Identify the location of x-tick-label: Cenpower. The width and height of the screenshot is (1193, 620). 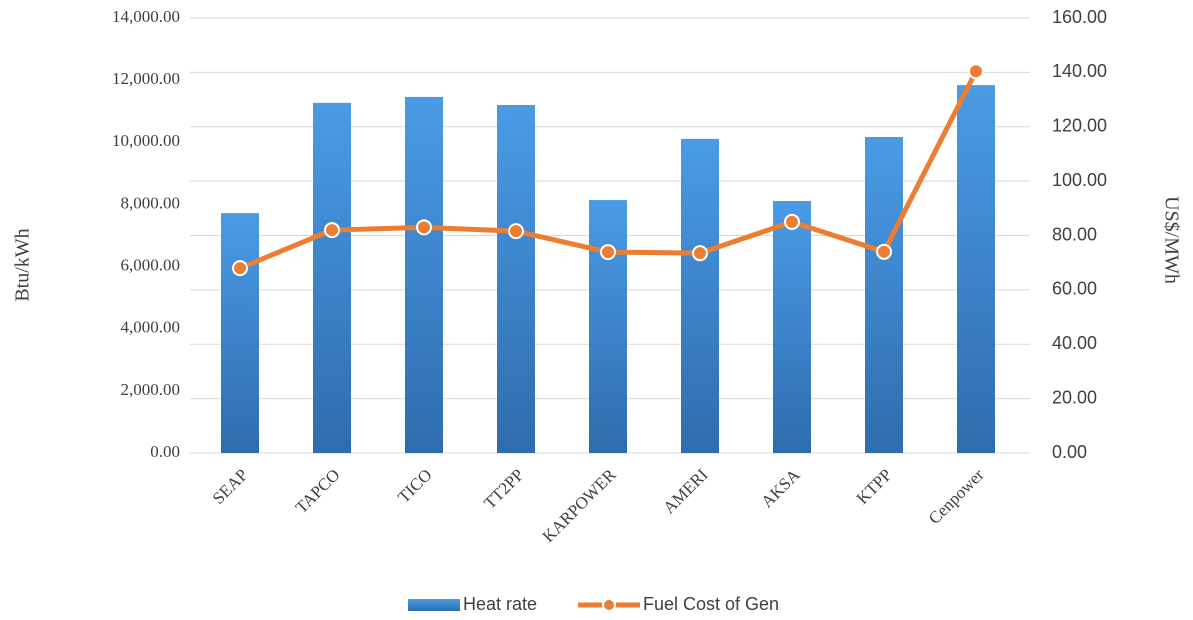
(956, 496).